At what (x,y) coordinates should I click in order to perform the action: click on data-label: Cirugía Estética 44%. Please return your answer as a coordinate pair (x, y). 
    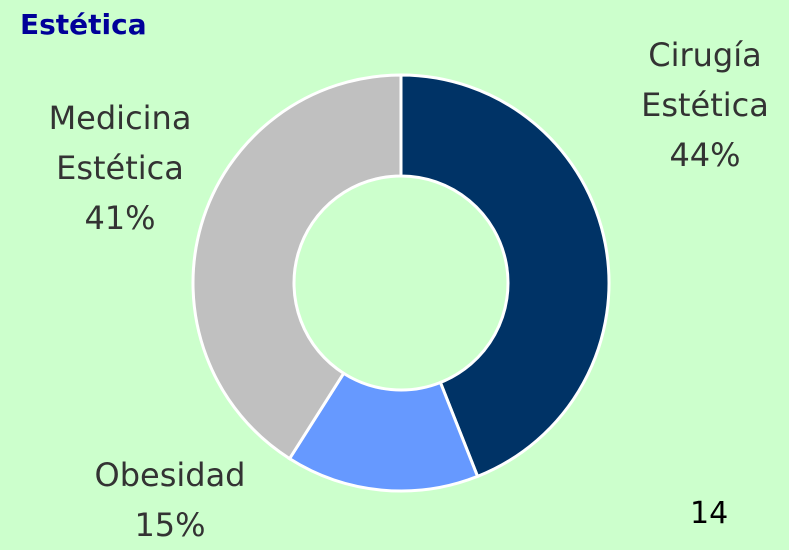
    Looking at the image, I should click on (697, 105).